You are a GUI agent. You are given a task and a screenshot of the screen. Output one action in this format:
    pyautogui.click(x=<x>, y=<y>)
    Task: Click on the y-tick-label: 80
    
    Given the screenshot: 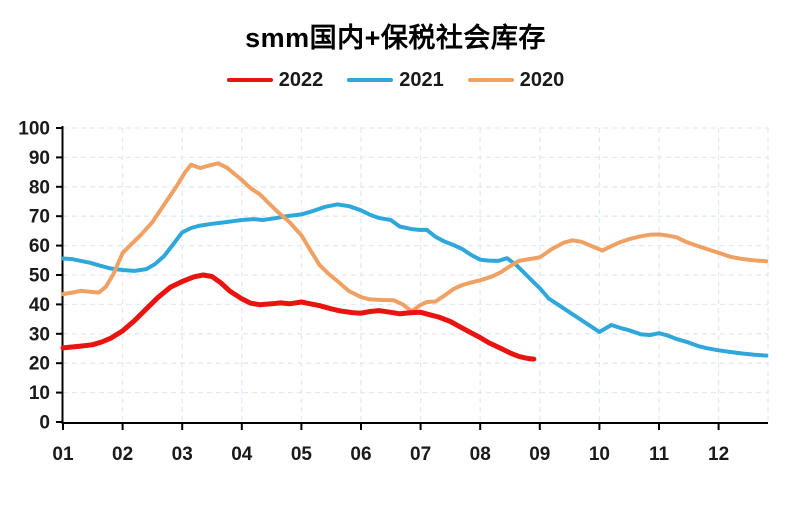 What is the action you would take?
    pyautogui.click(x=39, y=187)
    